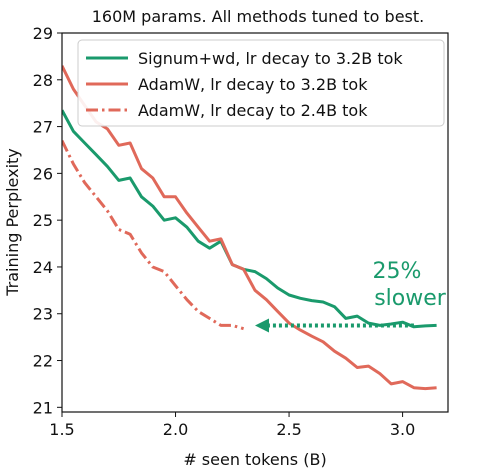 This screenshot has width=481, height=472. I want to click on x-axis-label: # seen tokens (B), so click(254, 459).